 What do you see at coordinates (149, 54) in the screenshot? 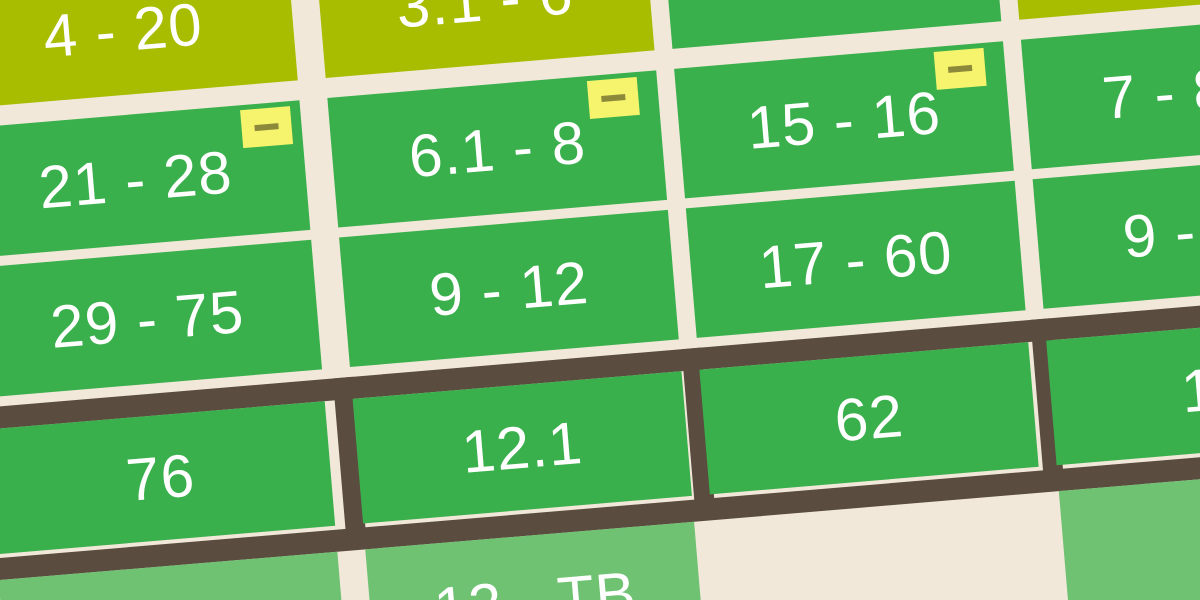
I see `table-cell: 4 - 20` at bounding box center [149, 54].